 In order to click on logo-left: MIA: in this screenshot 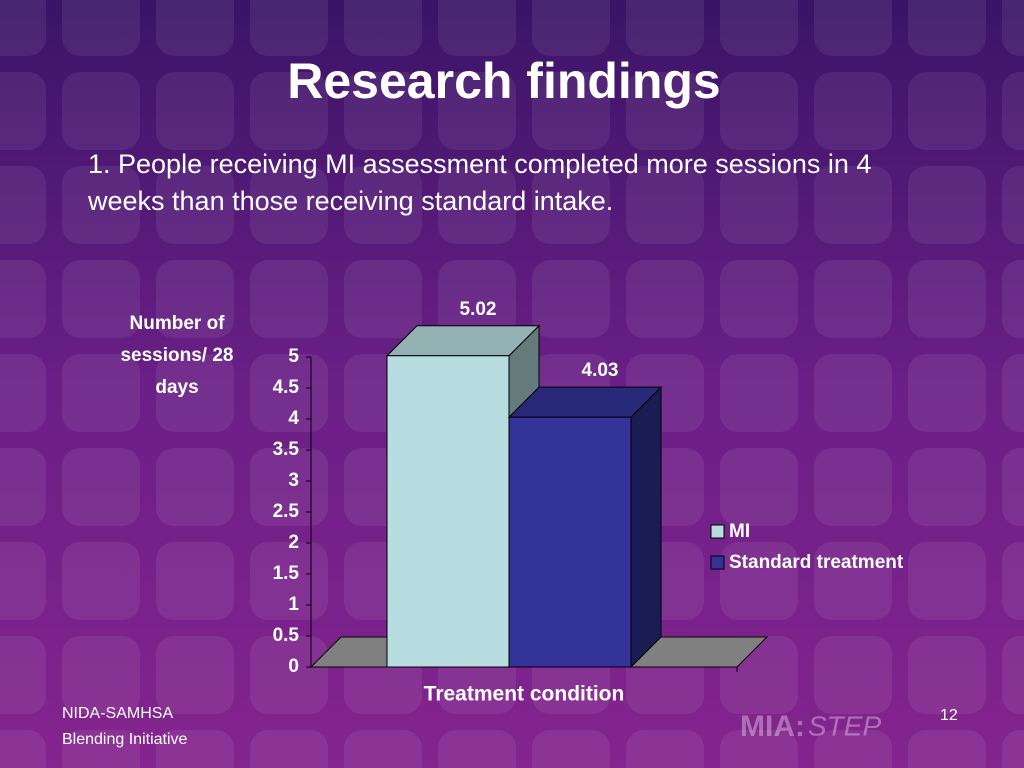, I will do `click(772, 726)`.